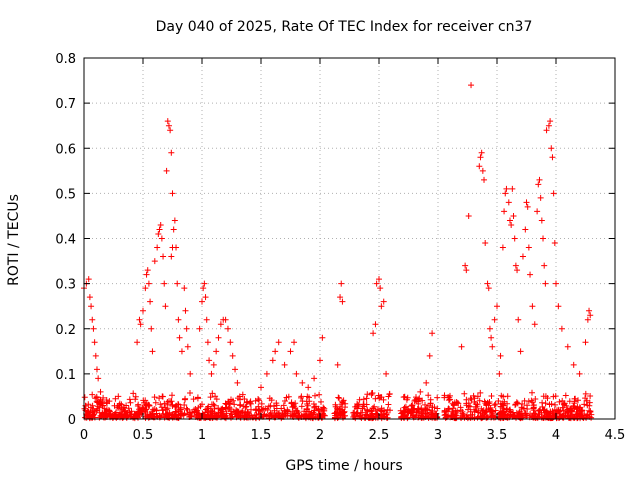 The width and height of the screenshot is (640, 480). I want to click on y-tick-label: 0.3, so click(65, 285).